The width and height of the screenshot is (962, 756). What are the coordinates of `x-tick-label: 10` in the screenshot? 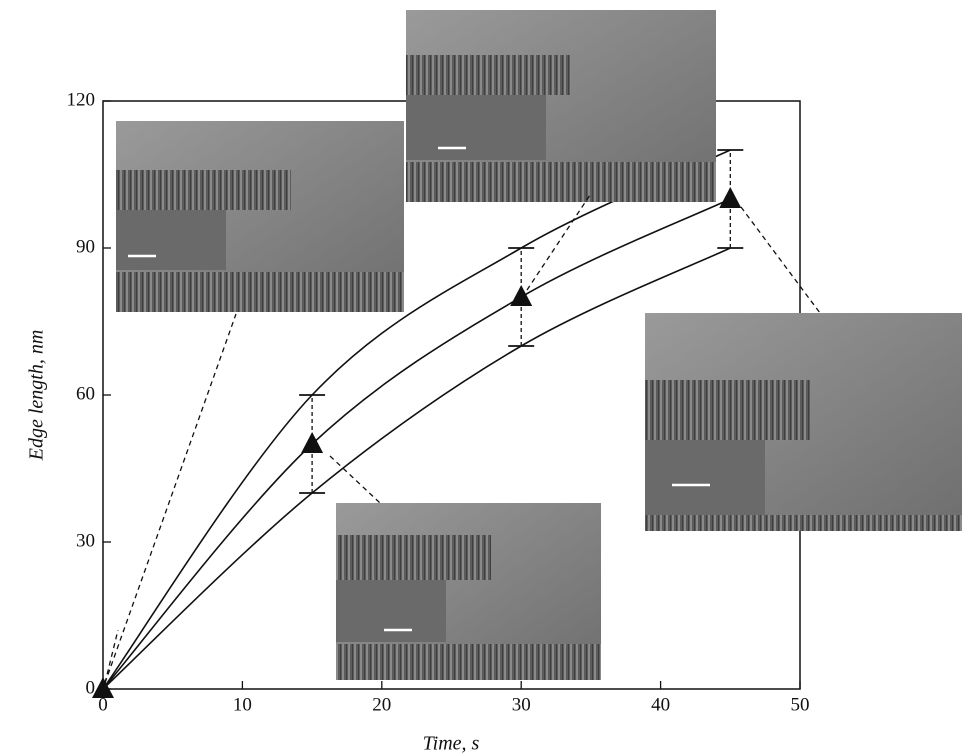 It's located at (242, 704).